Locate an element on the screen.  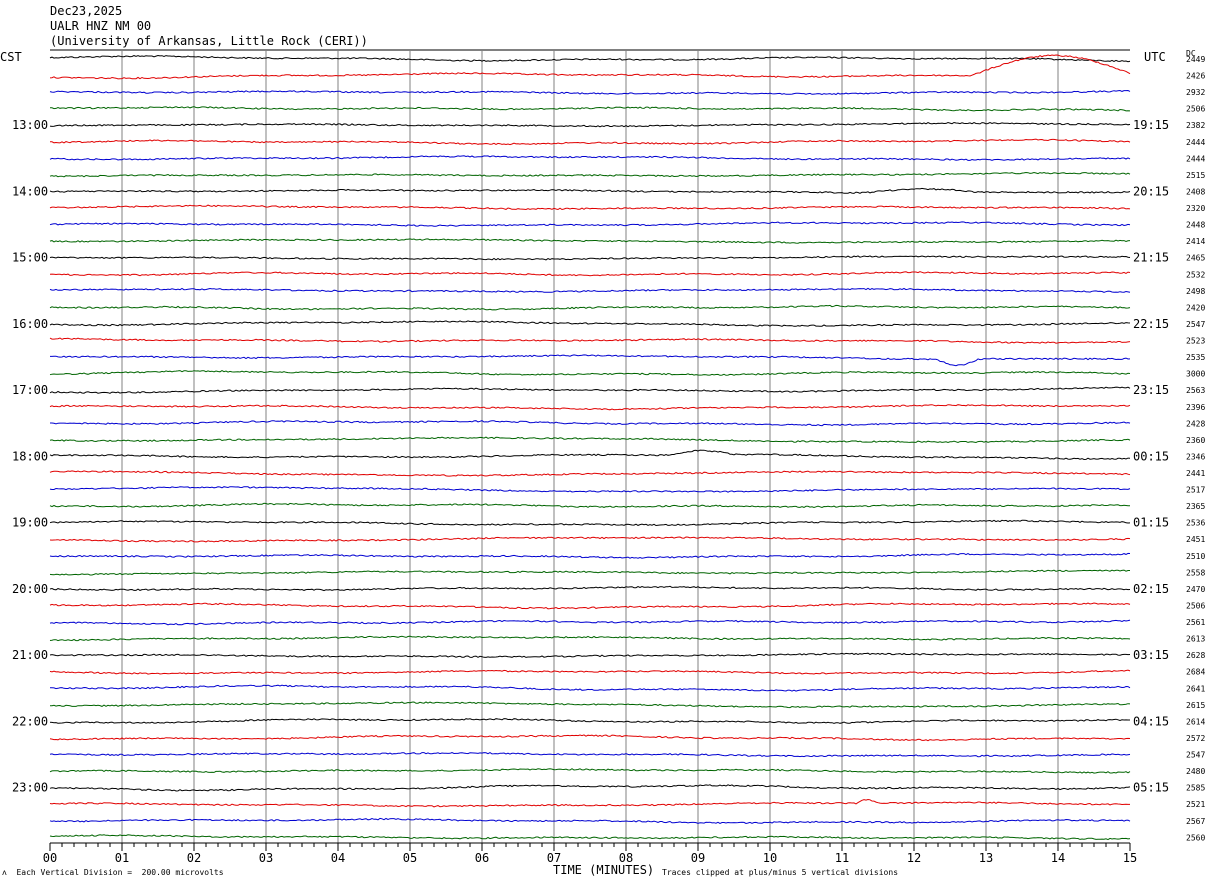
dc-offset-label: 2641 is located at coordinates (1195, 688).